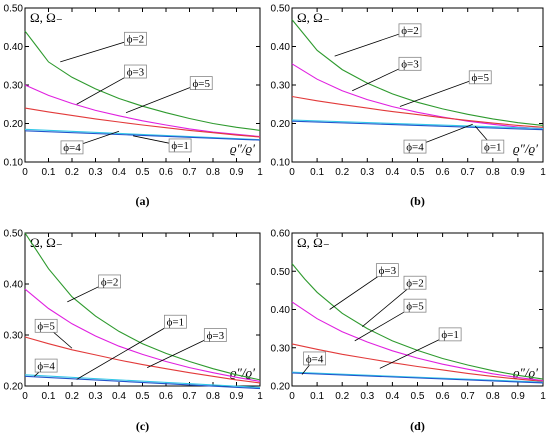 The image size is (550, 439). I want to click on panel-caption: (c), so click(142, 426).